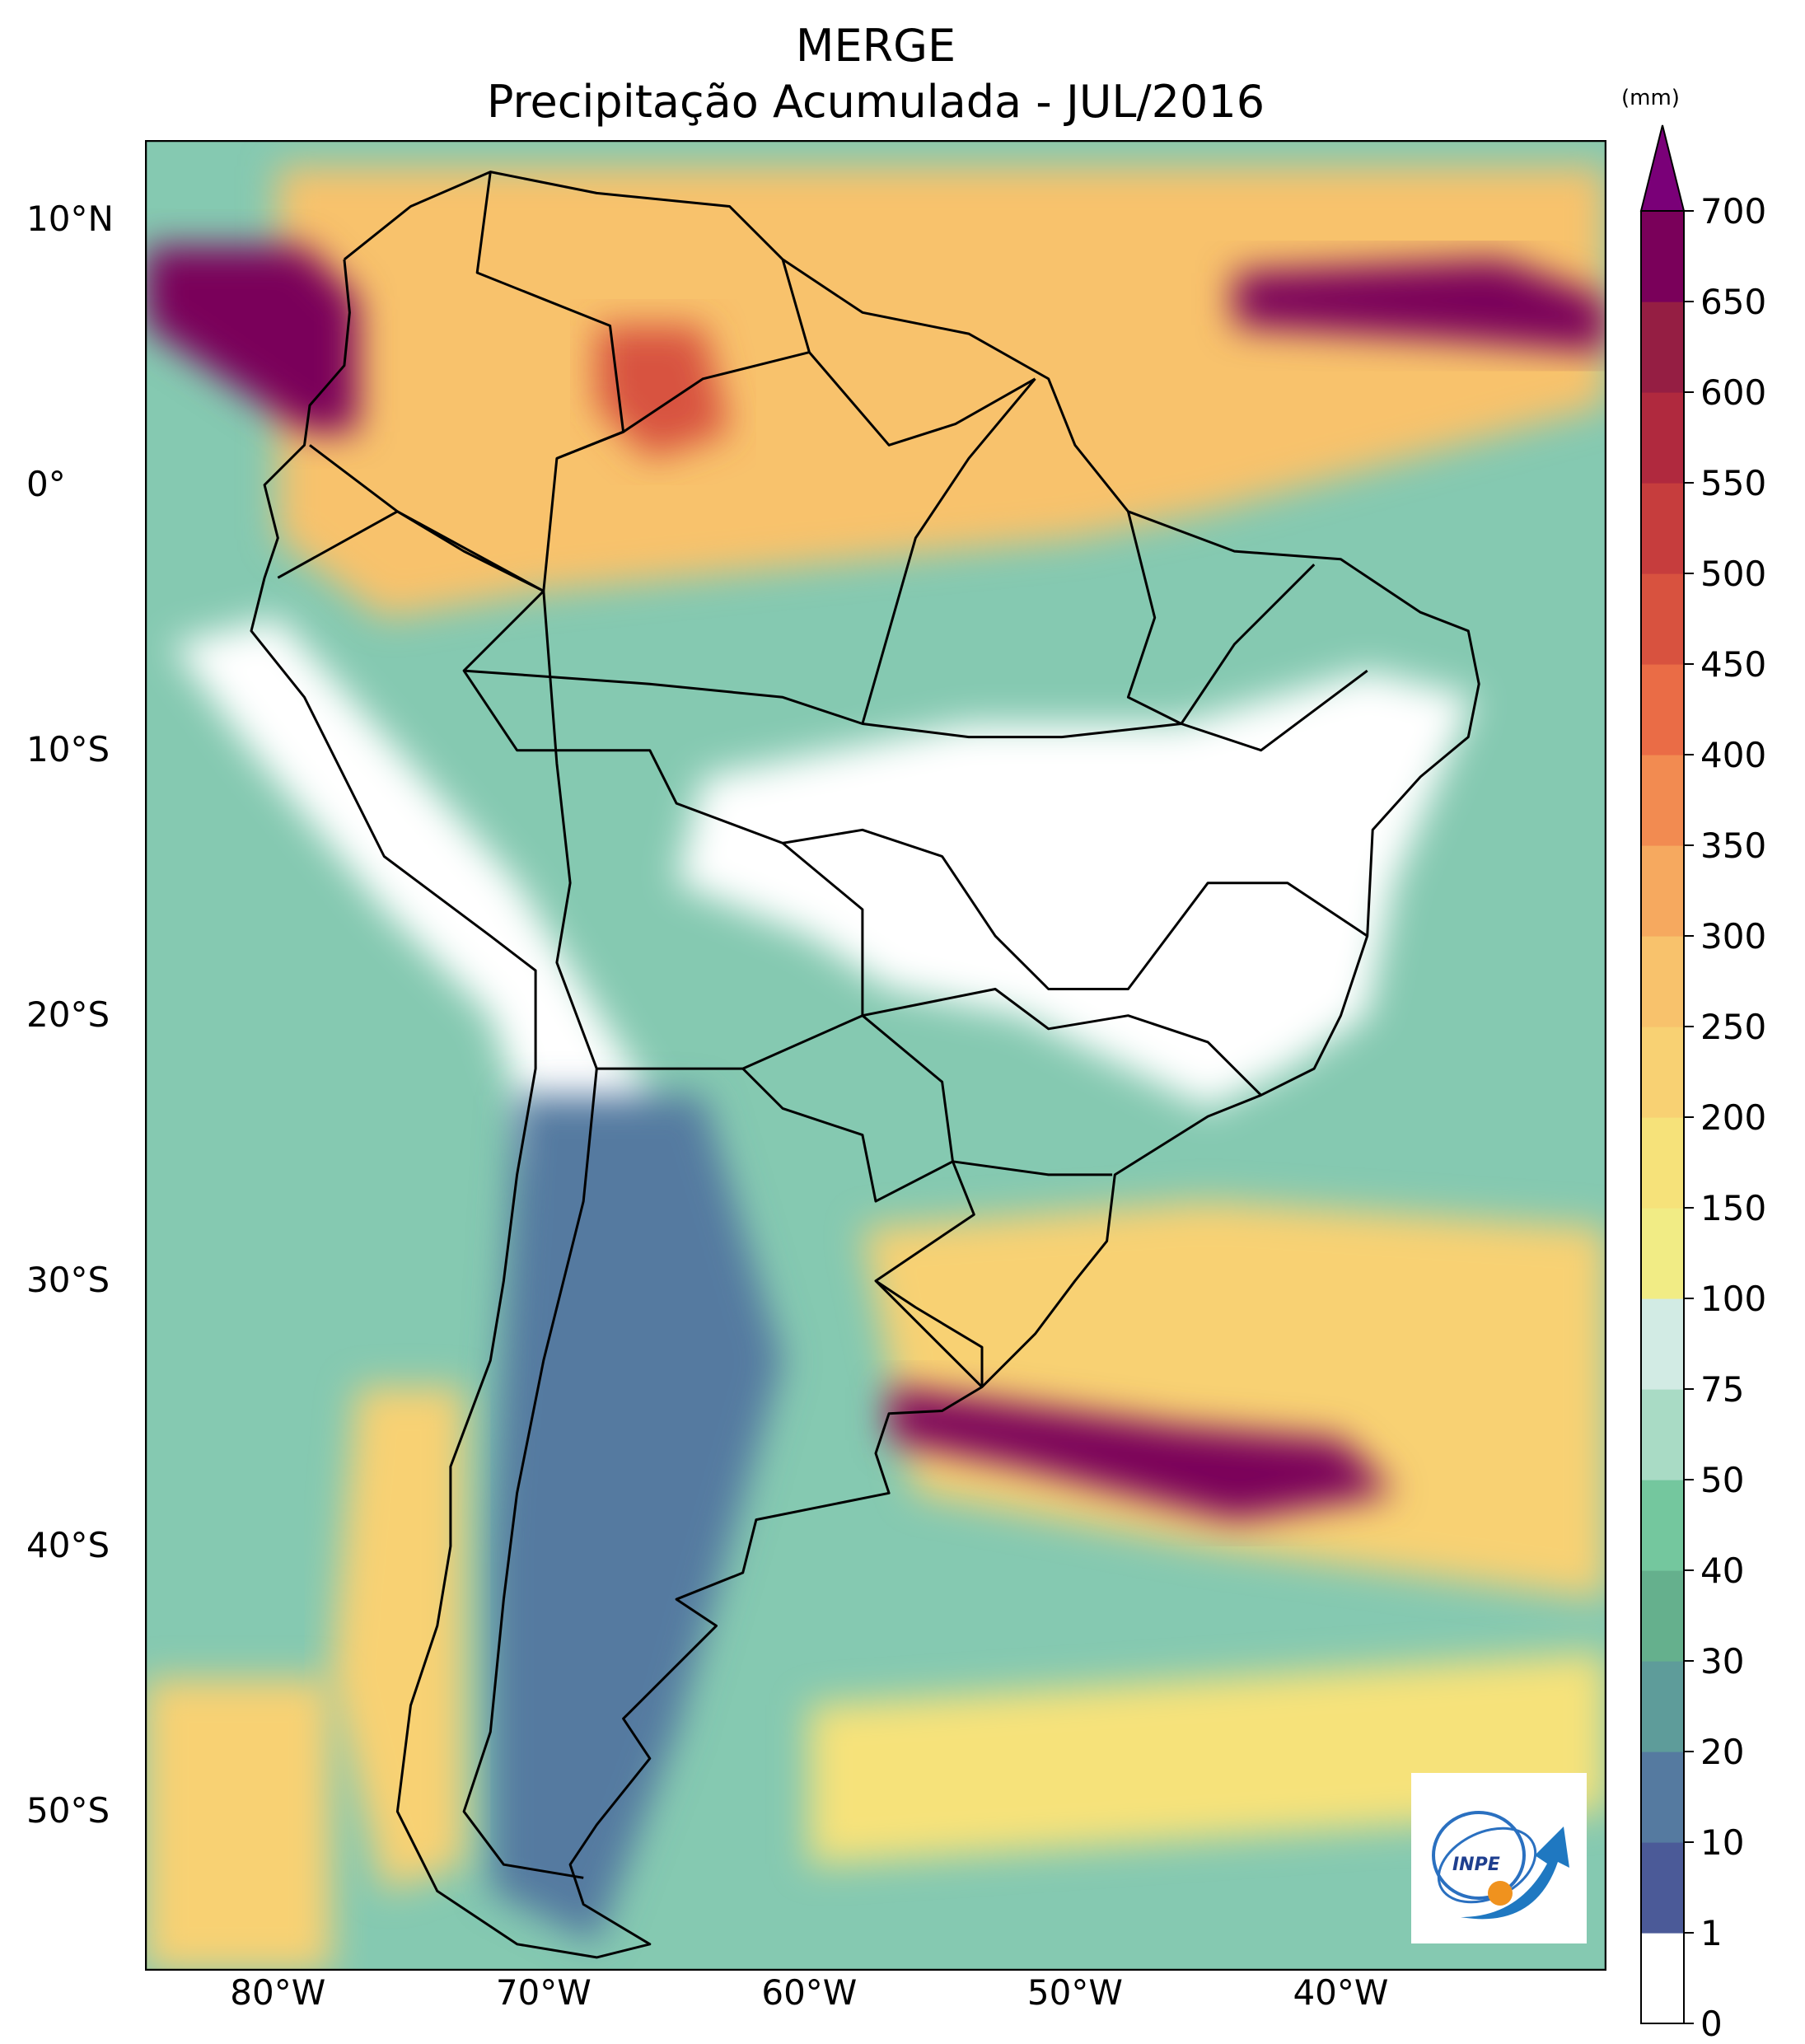  I want to click on inpe-logo: INPE, so click(1499, 1858).